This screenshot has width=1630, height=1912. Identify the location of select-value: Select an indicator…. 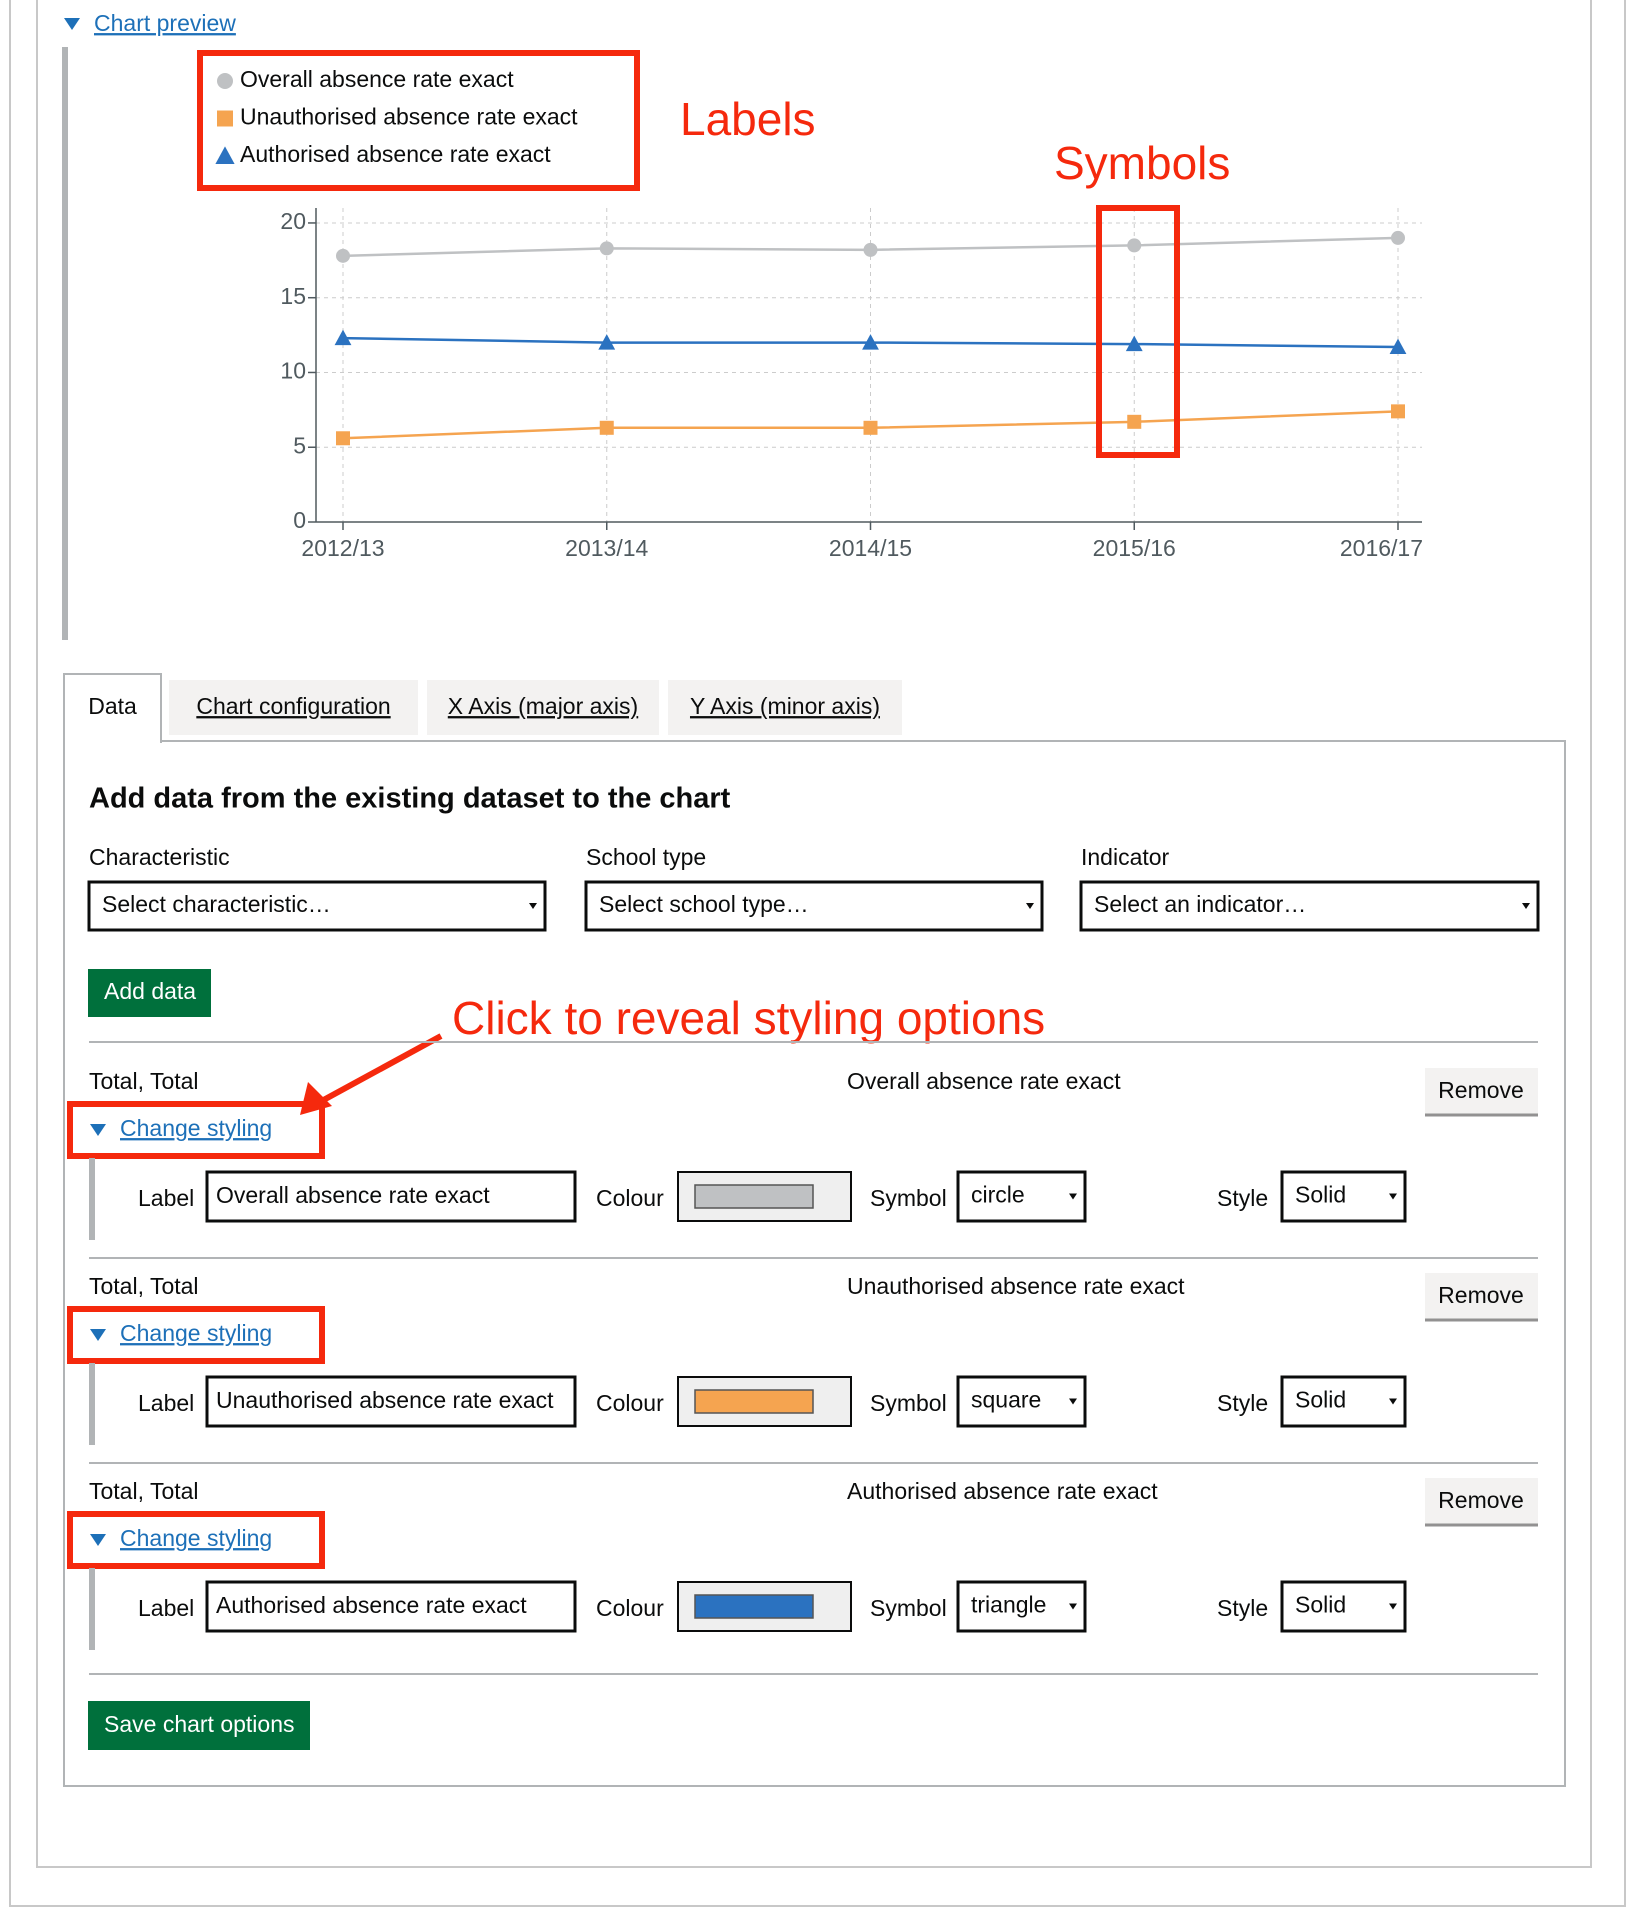
(1200, 904).